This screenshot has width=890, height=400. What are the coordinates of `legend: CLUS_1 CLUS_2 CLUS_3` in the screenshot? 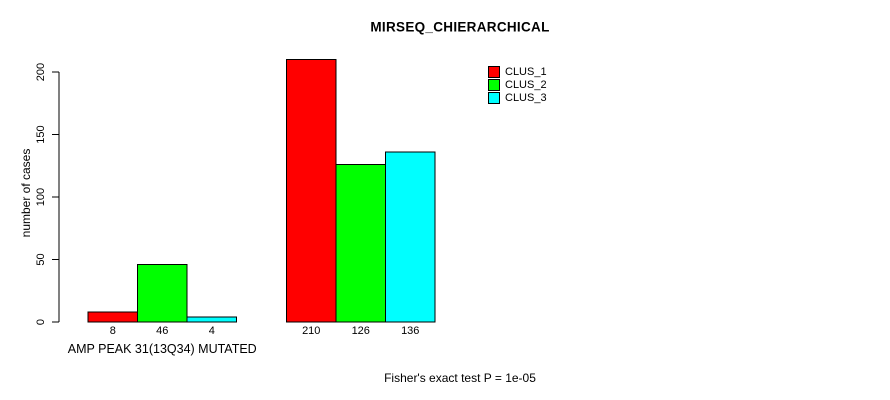 It's located at (517, 84).